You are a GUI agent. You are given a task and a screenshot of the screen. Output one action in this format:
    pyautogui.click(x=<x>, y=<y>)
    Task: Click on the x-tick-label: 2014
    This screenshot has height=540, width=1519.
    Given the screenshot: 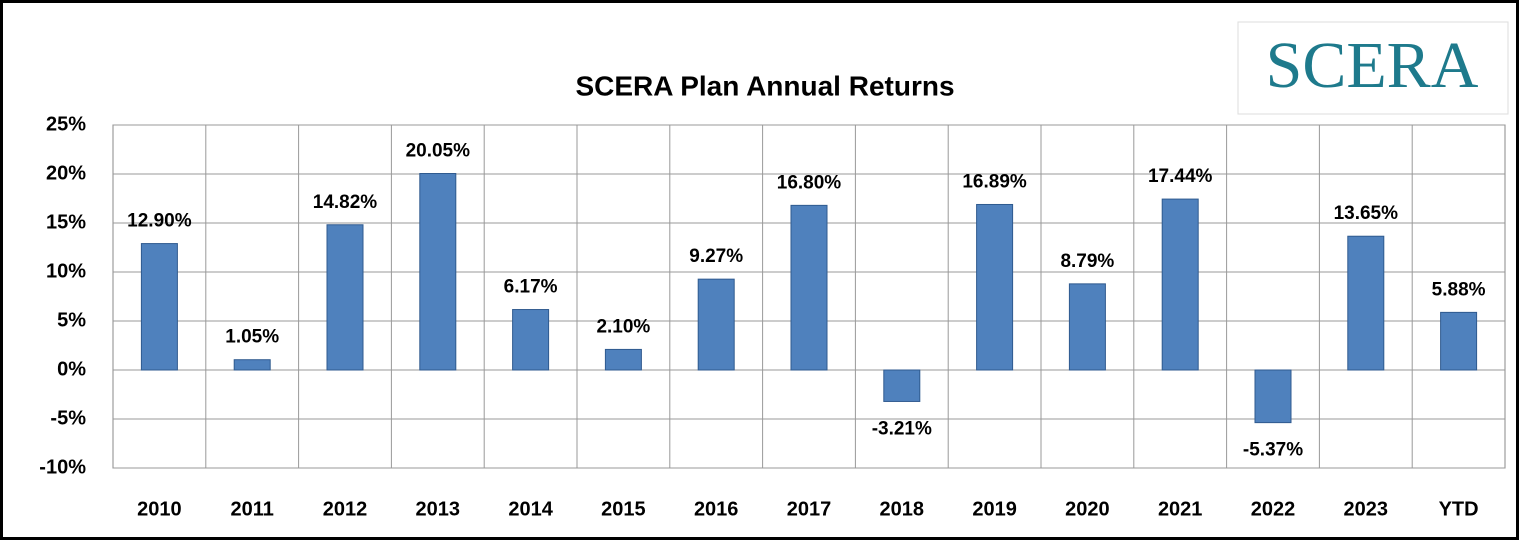 What is the action you would take?
    pyautogui.click(x=530, y=509)
    